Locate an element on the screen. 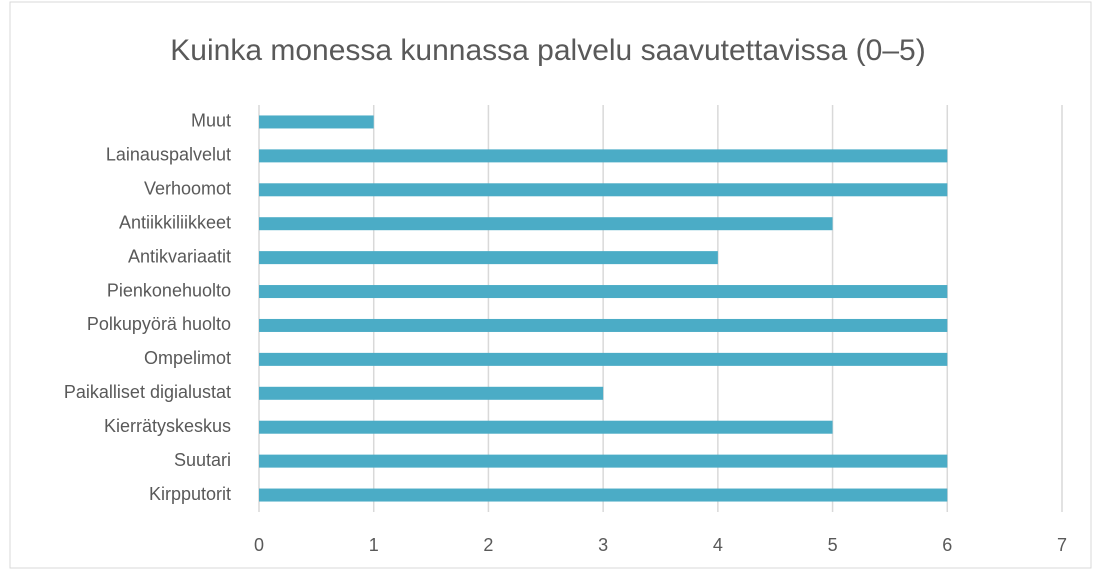 This screenshot has height=570, width=1094. y-tick-label: Muut is located at coordinates (211, 121).